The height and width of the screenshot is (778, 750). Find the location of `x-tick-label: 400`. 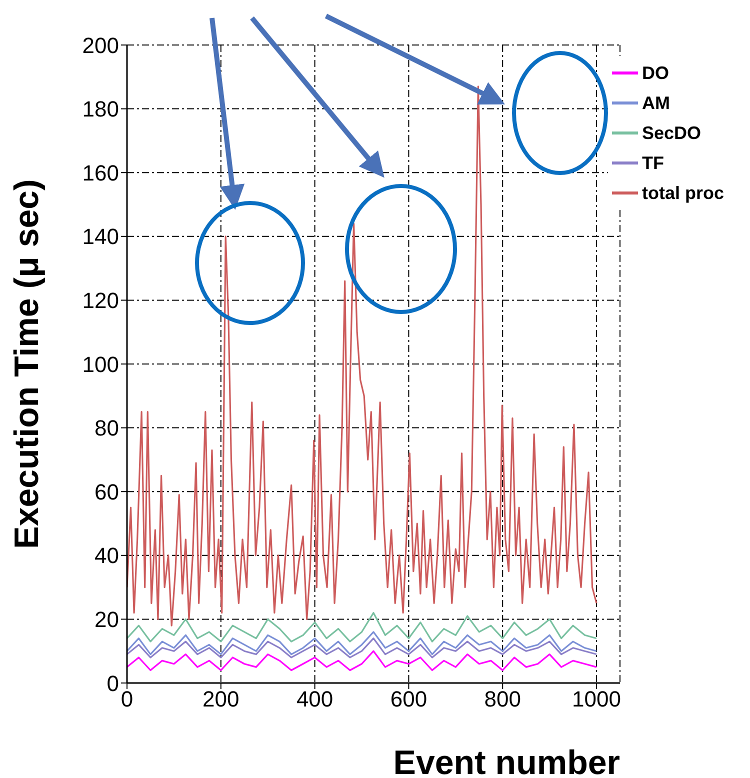

x-tick-label: 400 is located at coordinates (315, 699).